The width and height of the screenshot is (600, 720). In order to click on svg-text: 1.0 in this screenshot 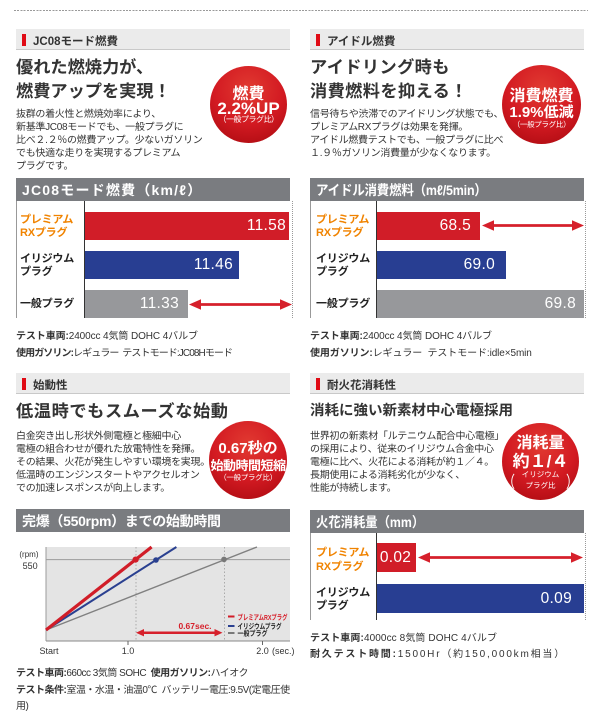, I will do `click(128, 651)`.